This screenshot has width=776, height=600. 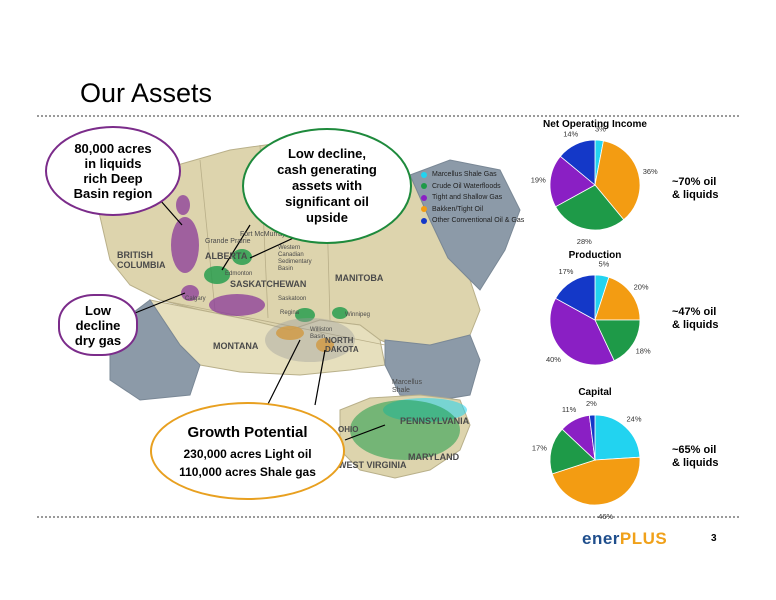 I want to click on pie-title-noi: Net Operating Income, so click(x=595, y=124).